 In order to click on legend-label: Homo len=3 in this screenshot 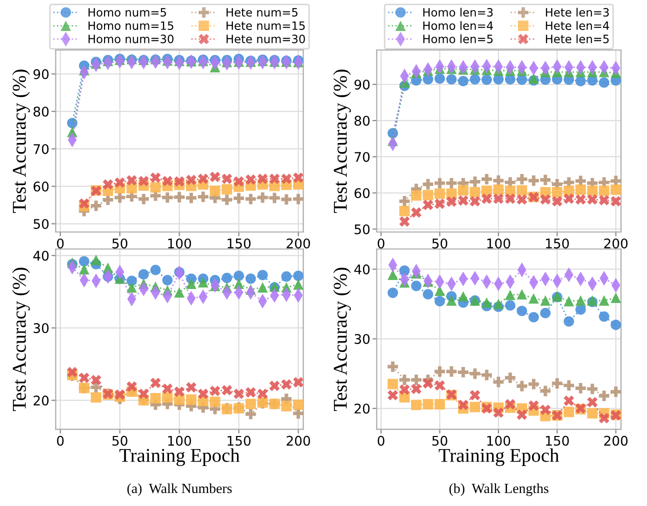, I will do `click(458, 12)`.